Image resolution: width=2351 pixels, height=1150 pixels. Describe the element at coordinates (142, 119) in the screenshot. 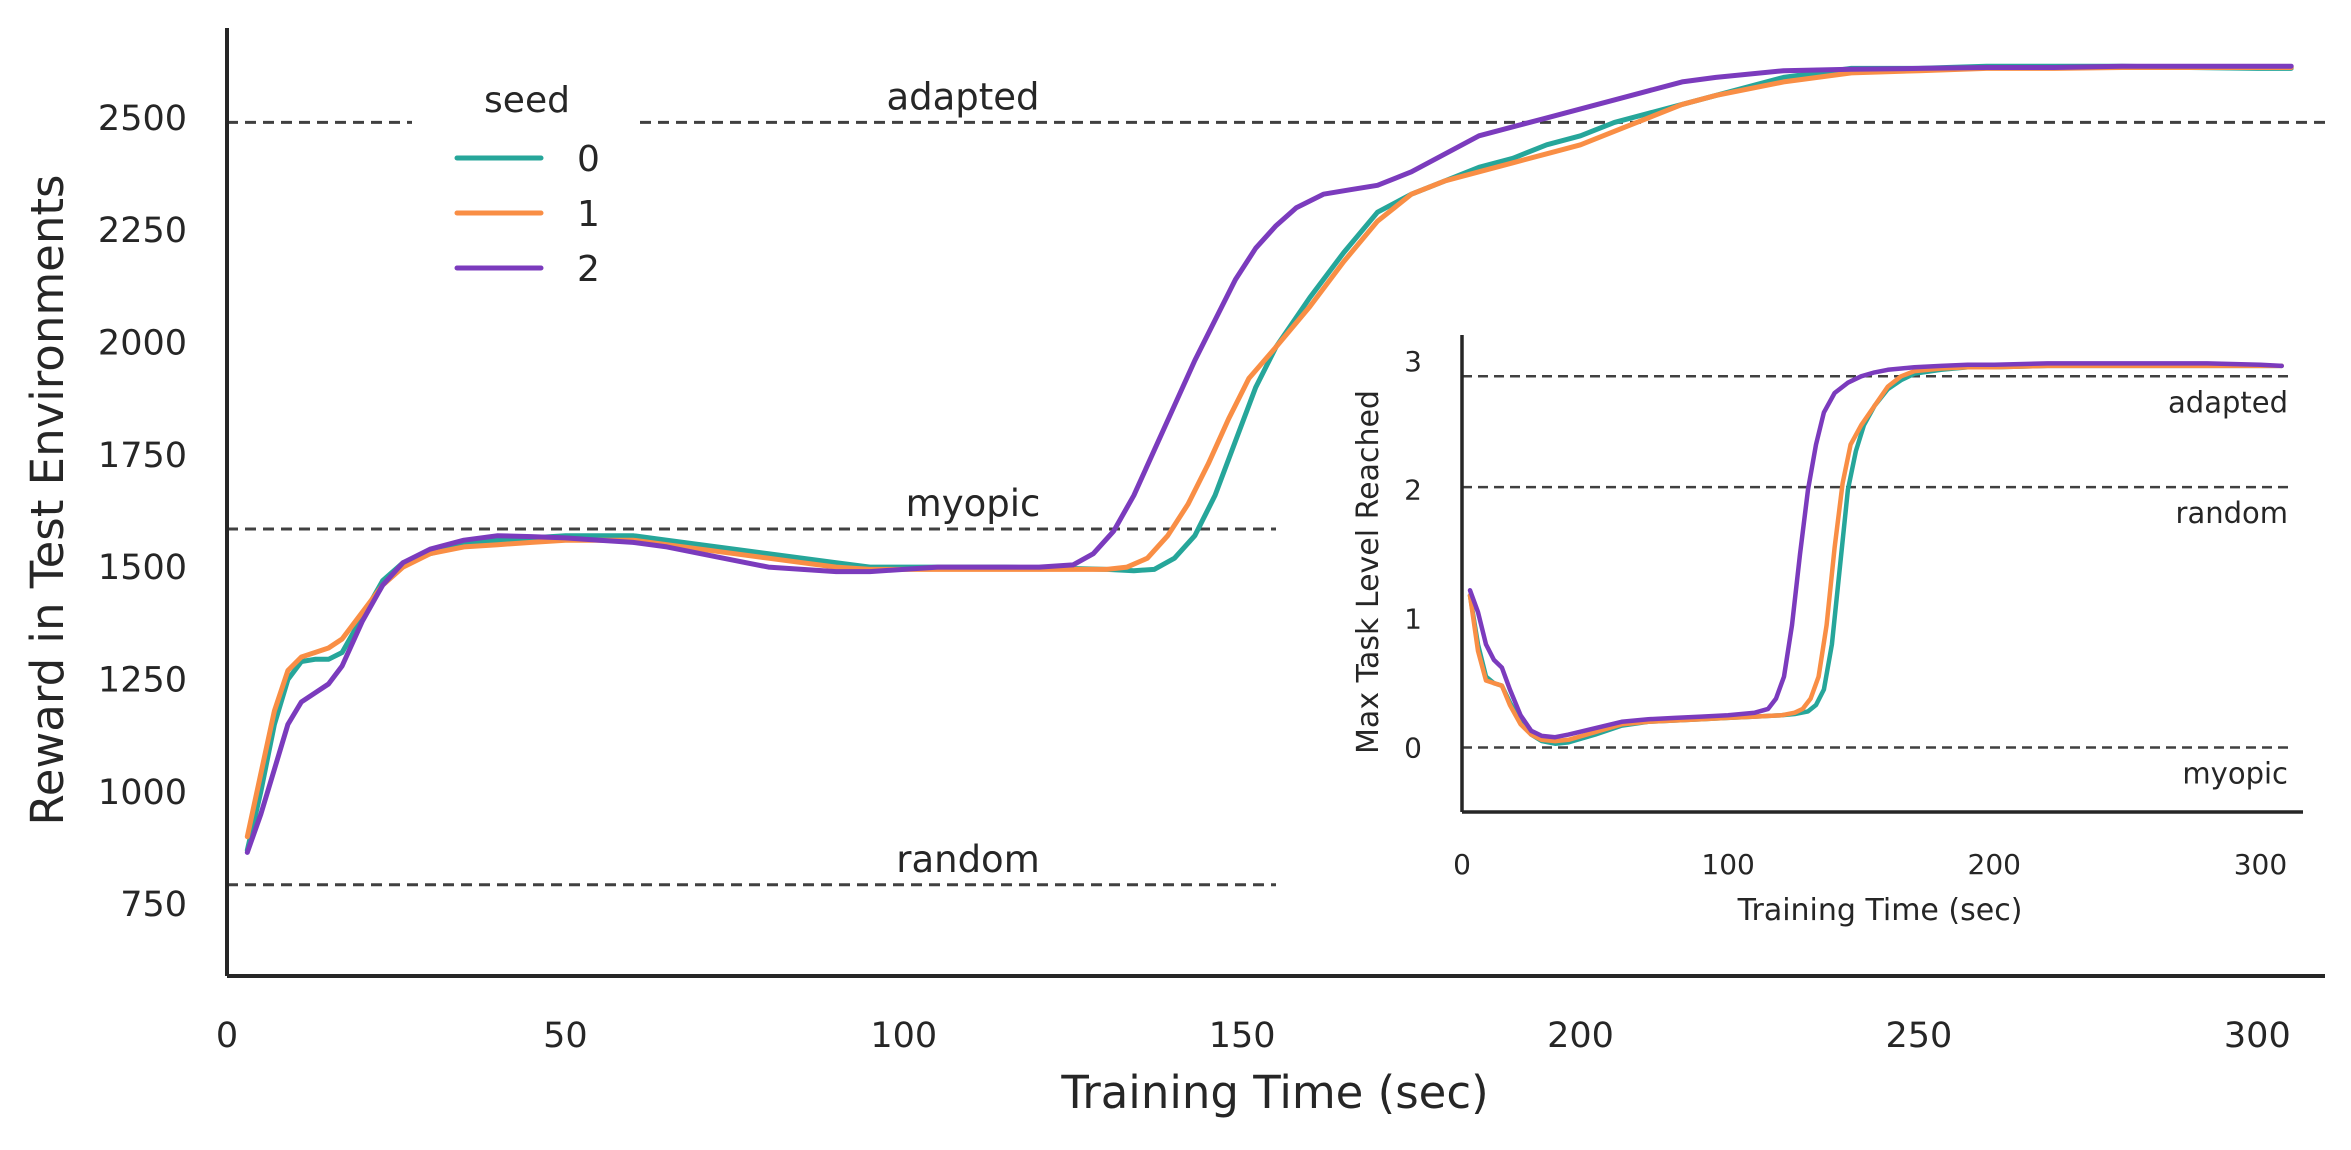

I see `main-y-tick-label: 2500` at that location.